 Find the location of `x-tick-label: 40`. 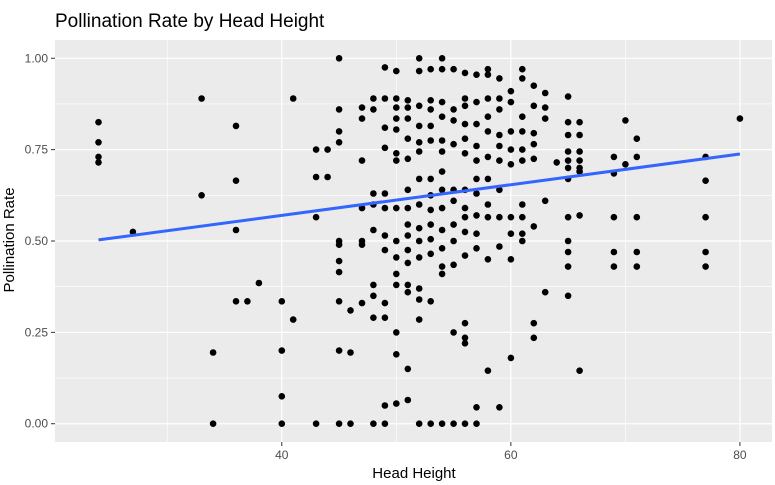

x-tick-label: 40 is located at coordinates (282, 455).